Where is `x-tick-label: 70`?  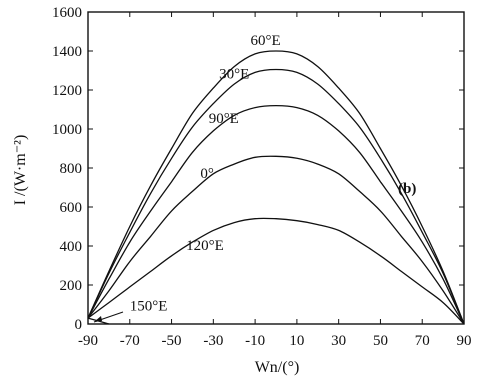
x-tick-label: 70 is located at coordinates (422, 341).